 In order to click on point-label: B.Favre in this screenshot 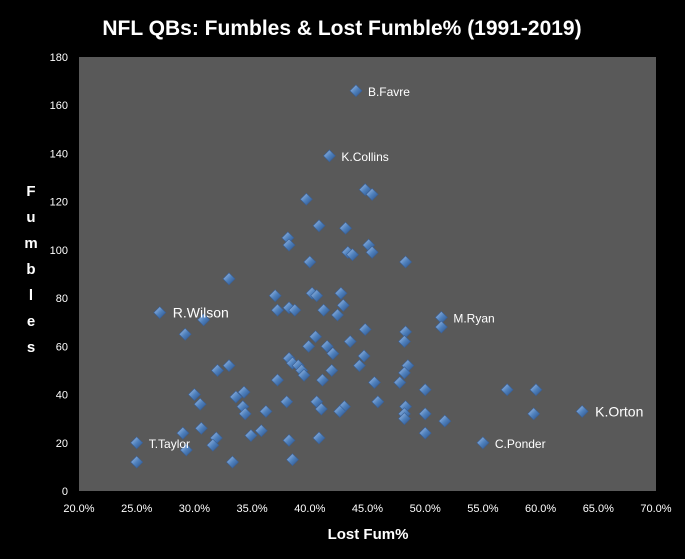, I will do `click(389, 92)`.